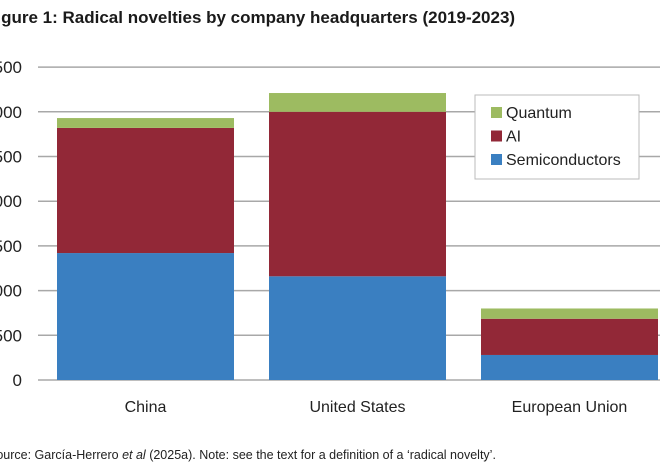 The image size is (660, 470). What do you see at coordinates (11, 246) in the screenshot?
I see `y-tick-label: 1500` at bounding box center [11, 246].